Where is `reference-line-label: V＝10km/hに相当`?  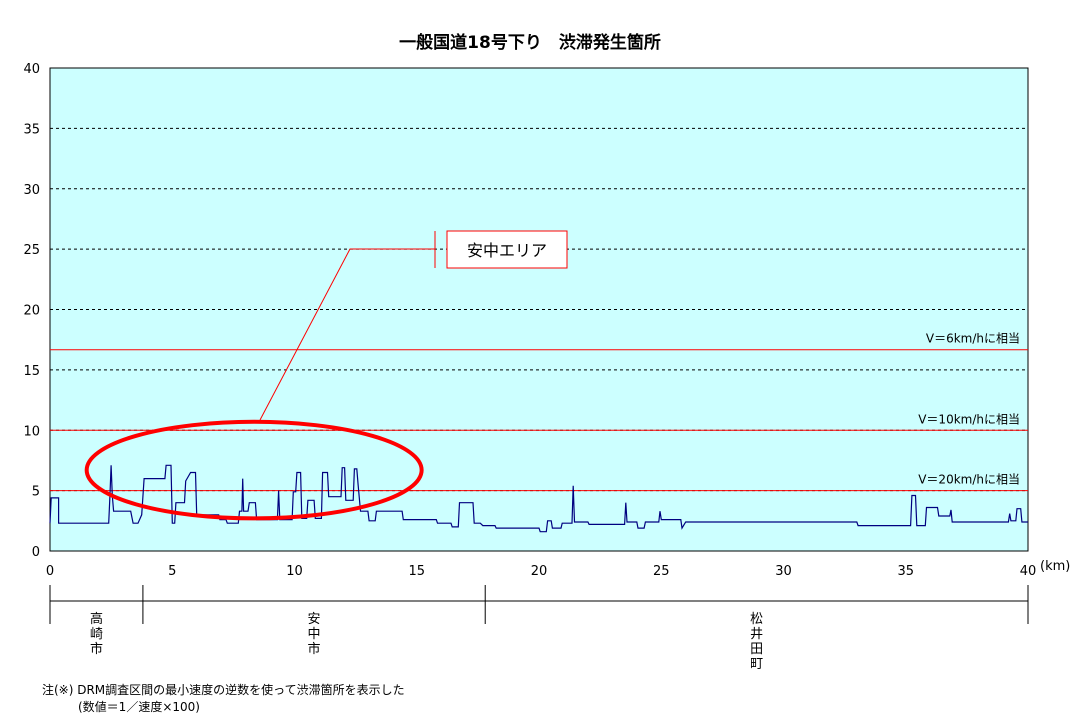
reference-line-label: V＝10km/hに相当 is located at coordinates (969, 419).